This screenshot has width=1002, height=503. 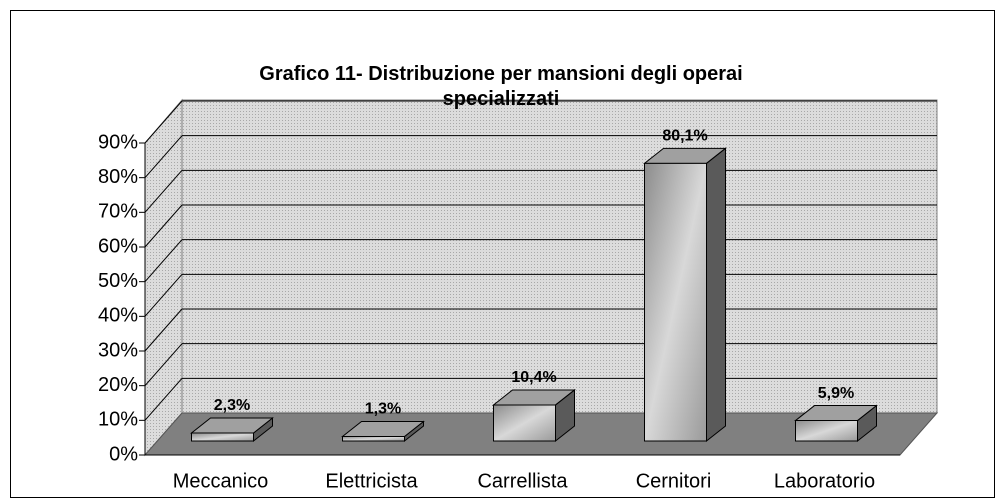 I want to click on y-tick-label: 80%, so click(x=118, y=177).